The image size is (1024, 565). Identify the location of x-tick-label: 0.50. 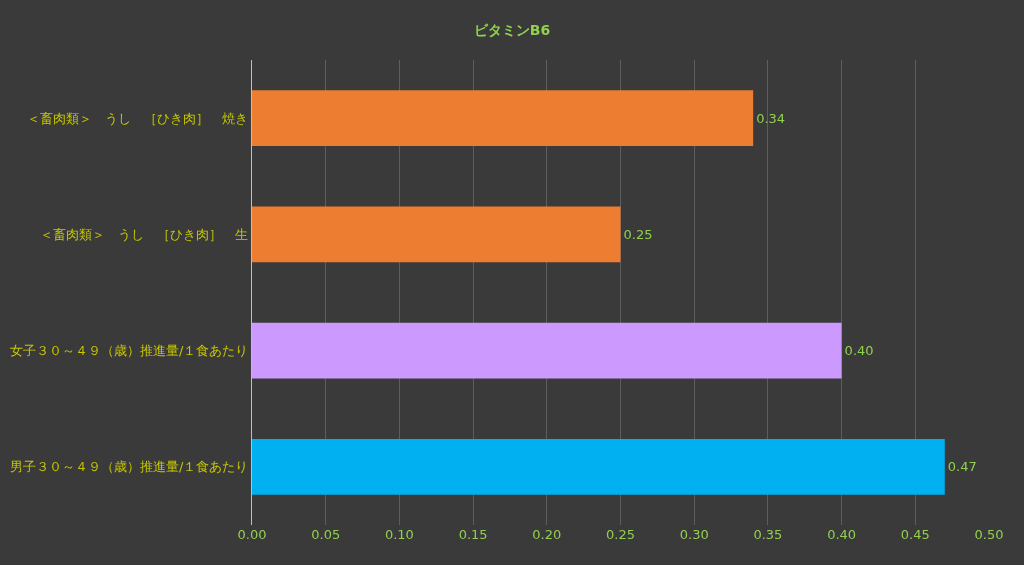
(989, 534).